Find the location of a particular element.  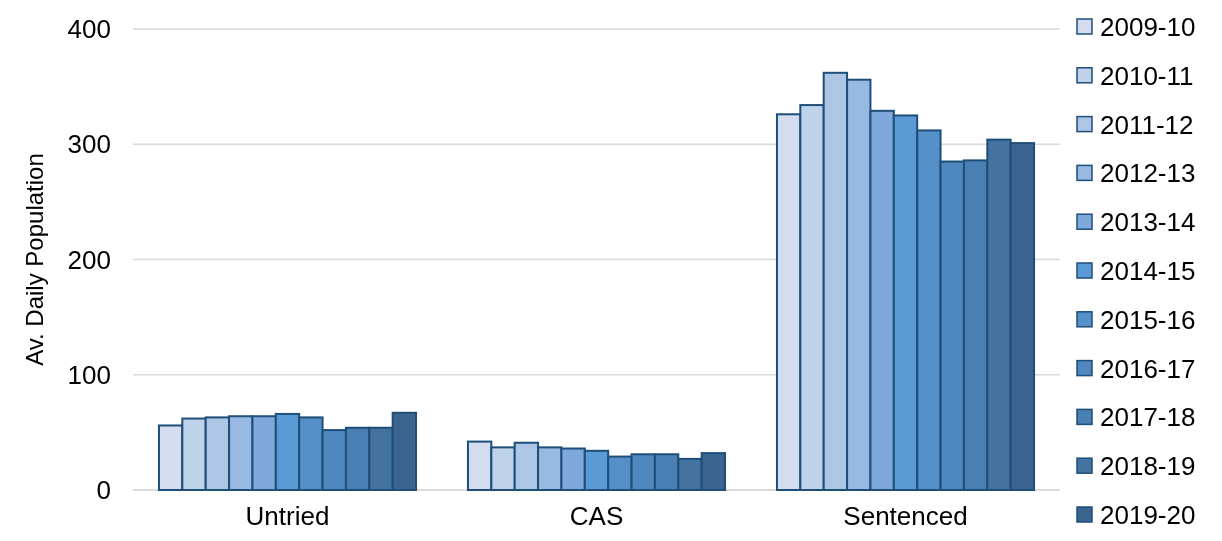

y-axis-title: Av. Daily Population is located at coordinates (34, 259).